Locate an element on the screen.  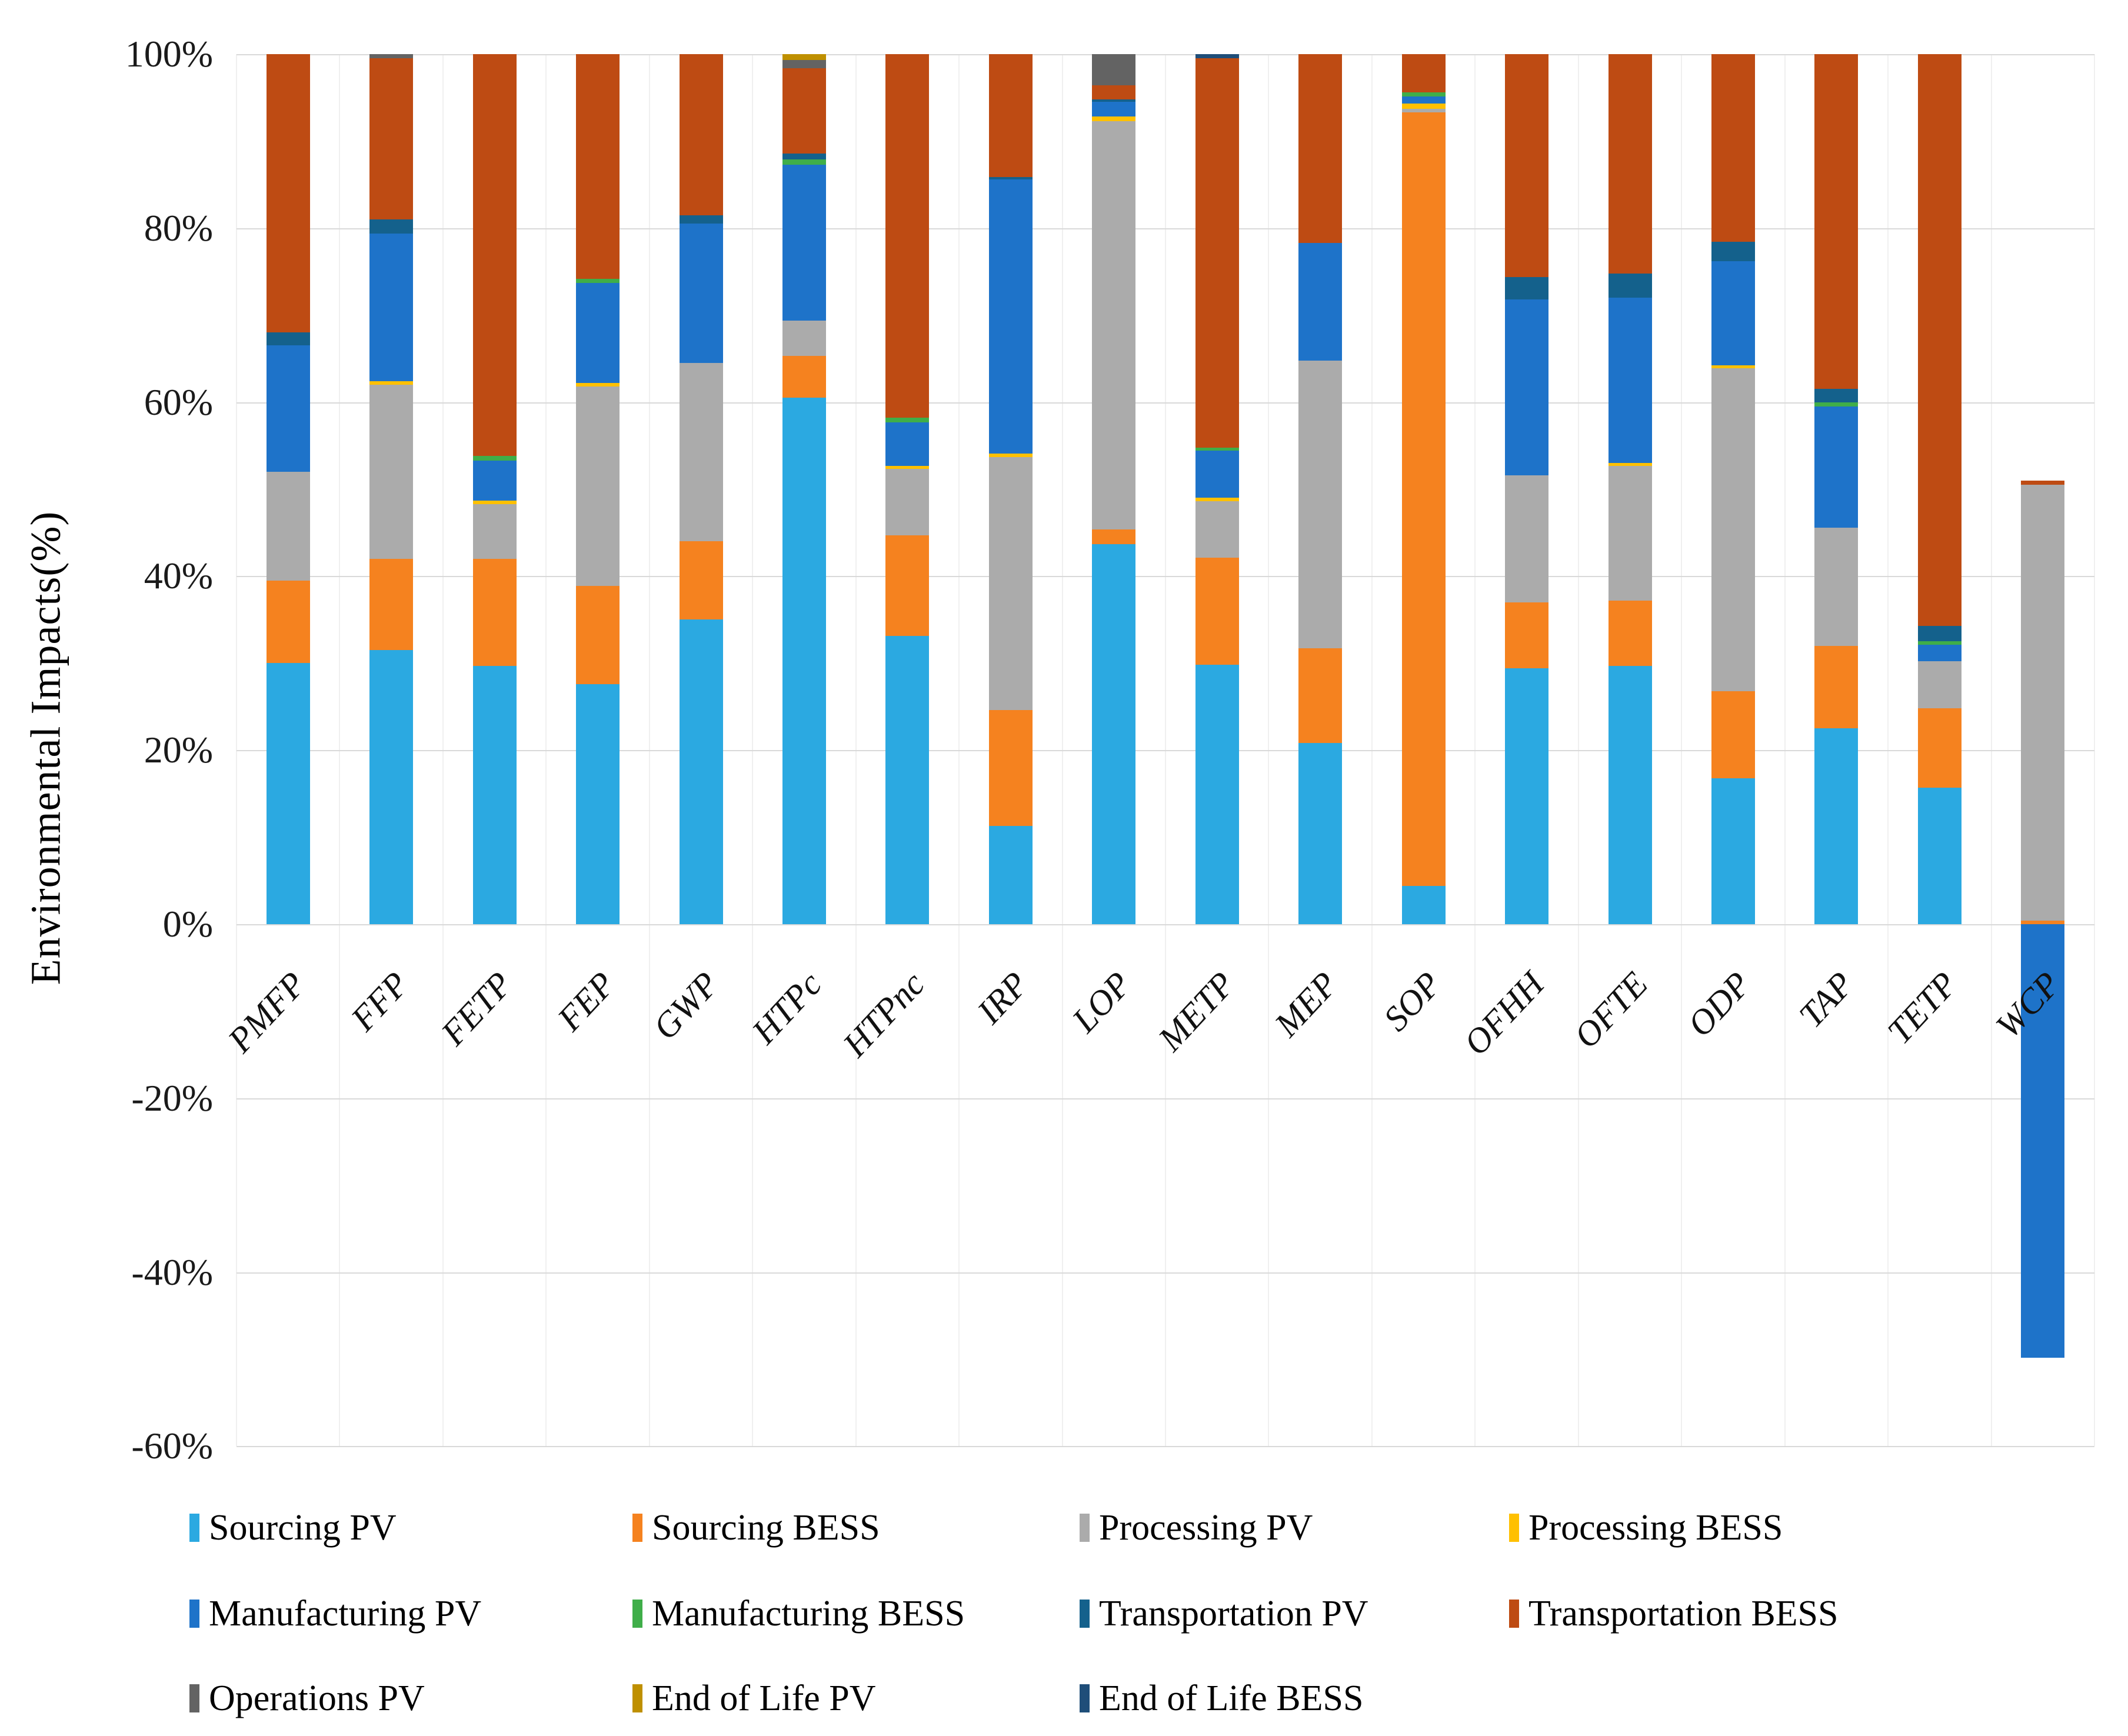
legend-label: Processing BESS is located at coordinates (1655, 1528).